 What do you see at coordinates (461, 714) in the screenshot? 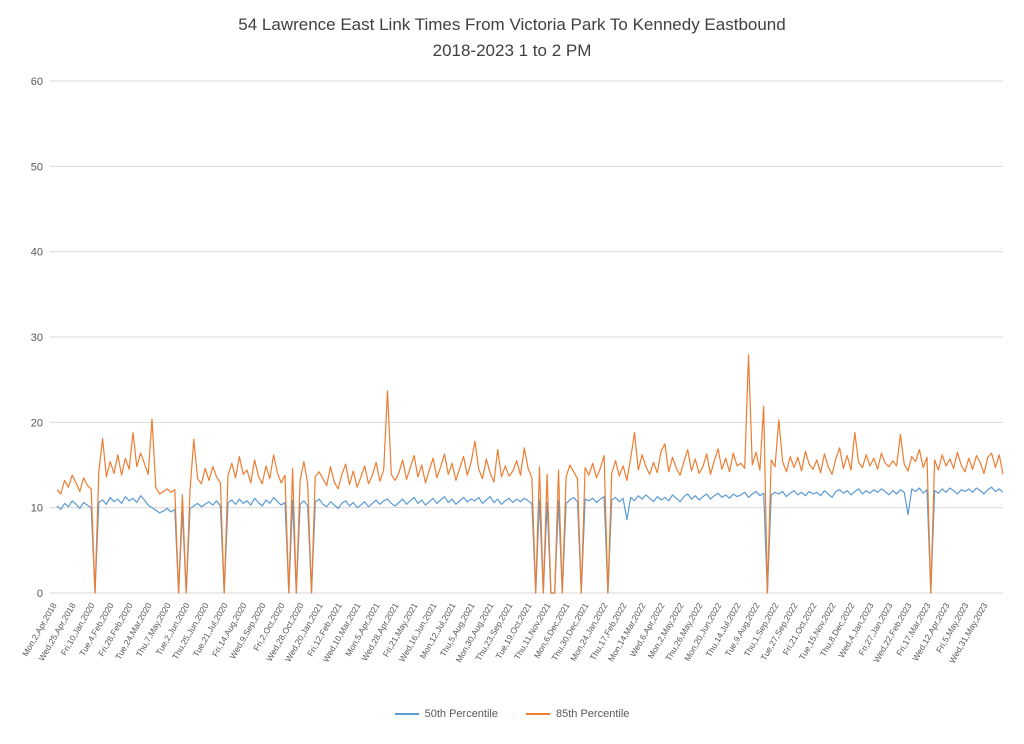
I see `legend-label-50th-percentile: 50th Percentile` at bounding box center [461, 714].